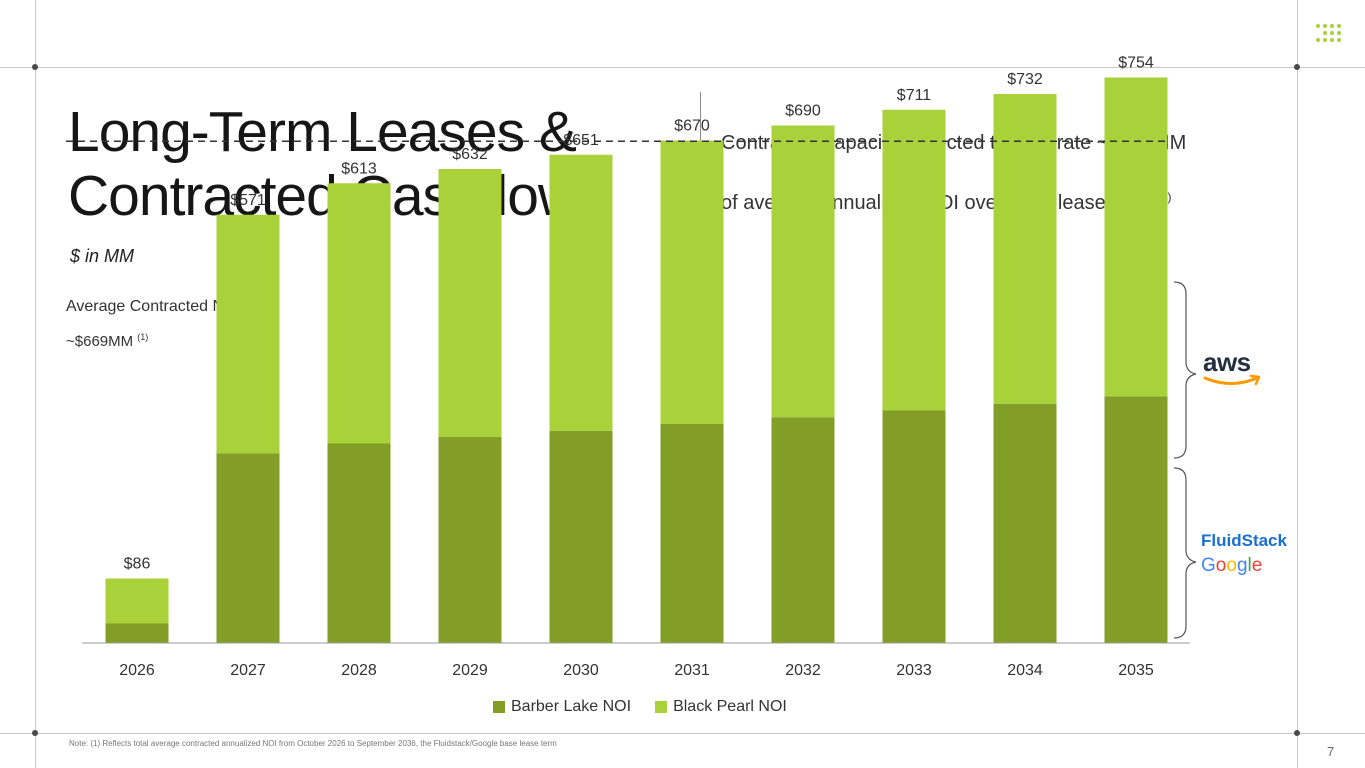 The height and width of the screenshot is (768, 1365). What do you see at coordinates (640, 707) in the screenshot?
I see `chart-legend: Barber Lake NOI Black Pearl NOI` at bounding box center [640, 707].